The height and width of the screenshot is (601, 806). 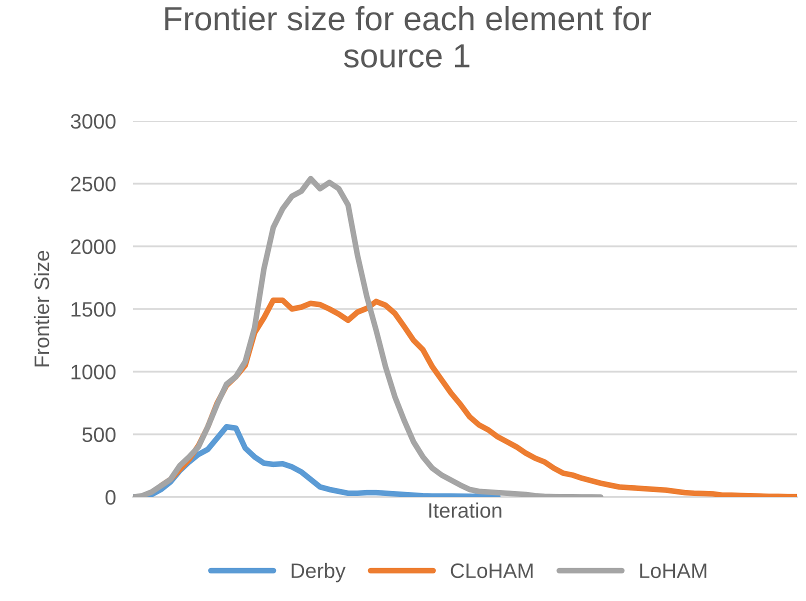 I want to click on legend-label: Derby, so click(x=319, y=572).